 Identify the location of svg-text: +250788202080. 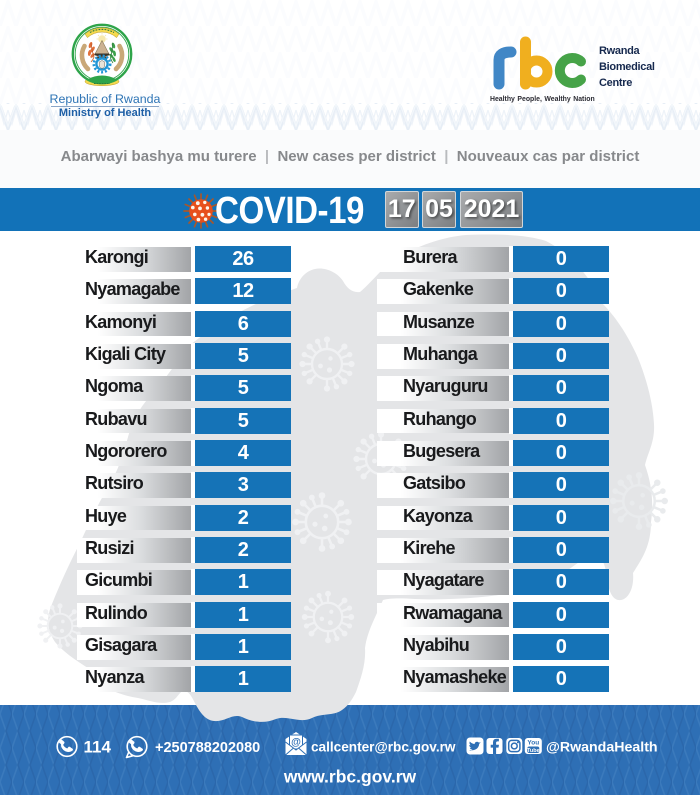
(207, 748).